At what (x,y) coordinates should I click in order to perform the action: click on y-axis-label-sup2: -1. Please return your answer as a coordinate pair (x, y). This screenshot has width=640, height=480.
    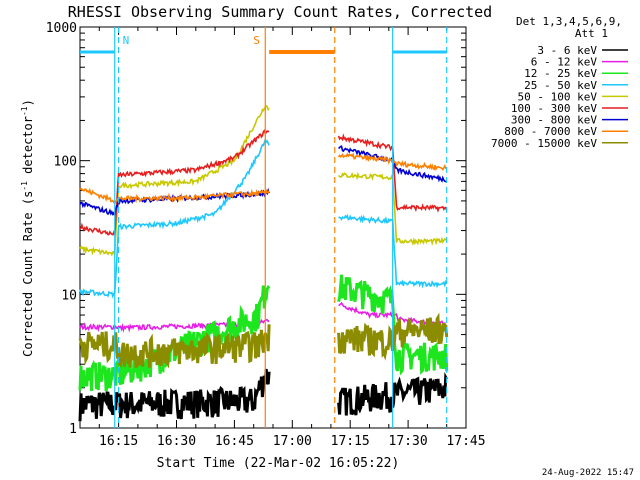
    Looking at the image, I should click on (24, 111).